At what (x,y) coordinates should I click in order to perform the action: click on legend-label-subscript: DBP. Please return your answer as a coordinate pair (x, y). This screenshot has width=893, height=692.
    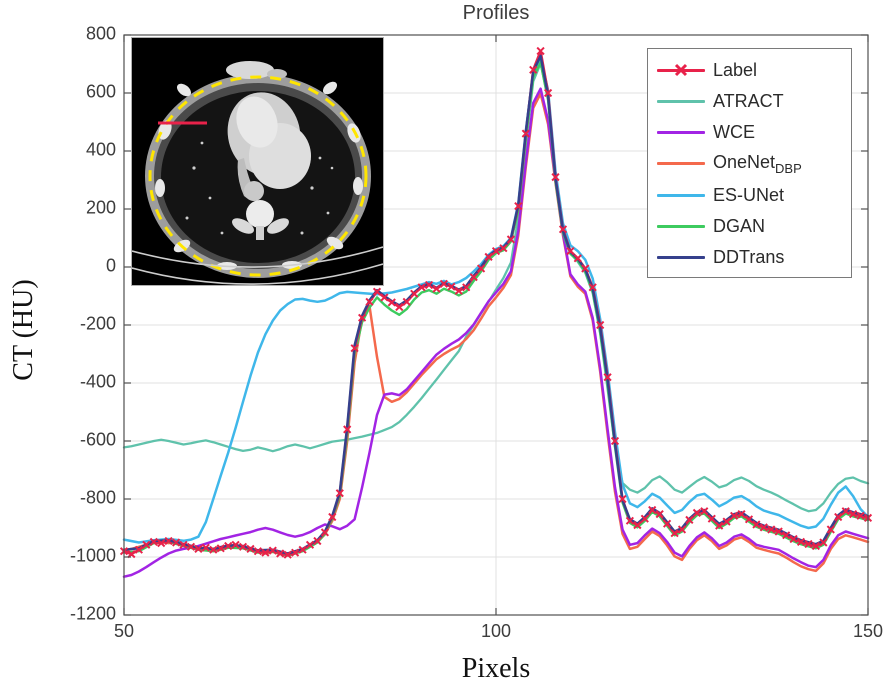
    Looking at the image, I should click on (788, 168).